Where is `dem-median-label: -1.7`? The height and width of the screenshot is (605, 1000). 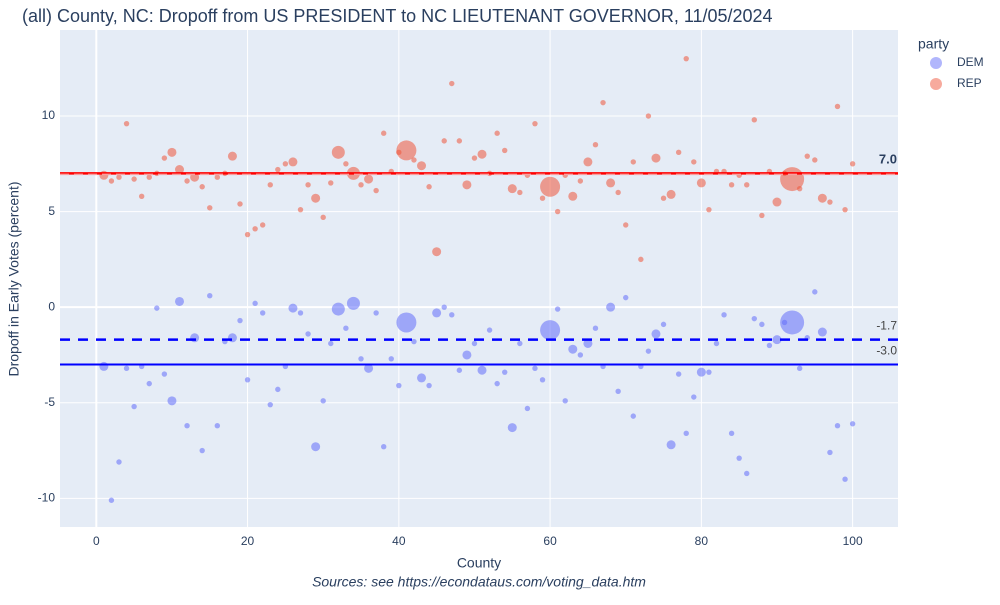 dem-median-label: -1.7 is located at coordinates (886, 326).